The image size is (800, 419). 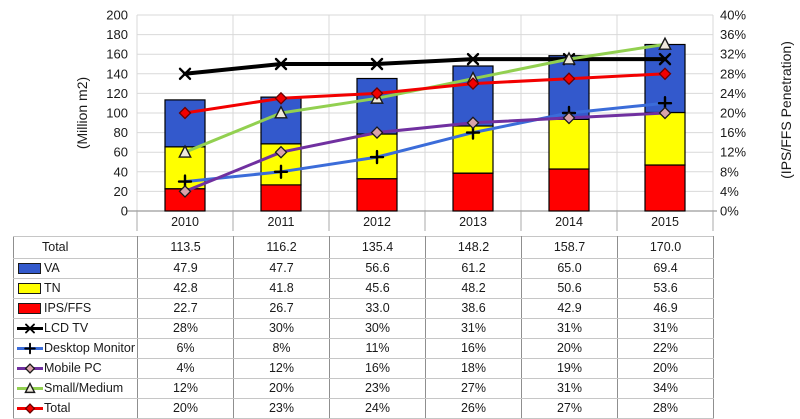 I want to click on line-Total, so click(x=425, y=93).